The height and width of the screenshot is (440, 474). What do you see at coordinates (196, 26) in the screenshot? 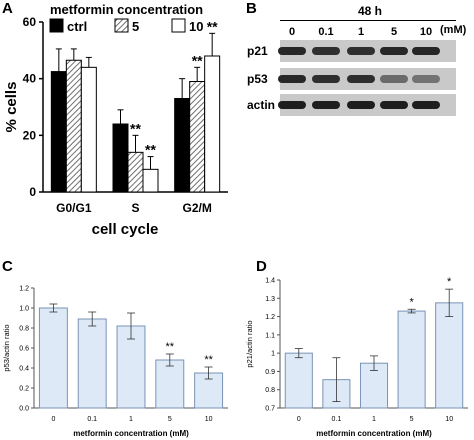
I see `a-legend-label: 10` at bounding box center [196, 26].